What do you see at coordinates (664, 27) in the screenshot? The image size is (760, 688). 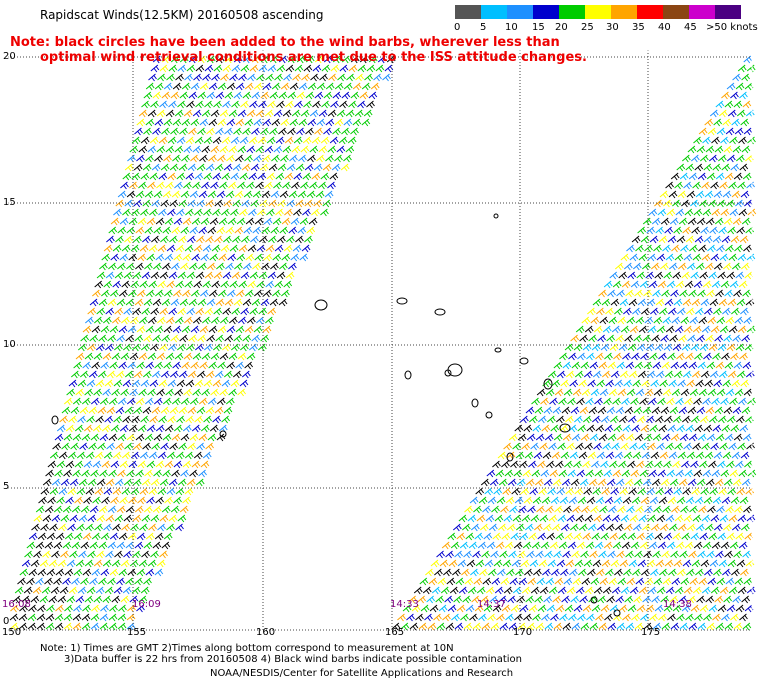 I see `colorbar-tick: 40` at bounding box center [664, 27].